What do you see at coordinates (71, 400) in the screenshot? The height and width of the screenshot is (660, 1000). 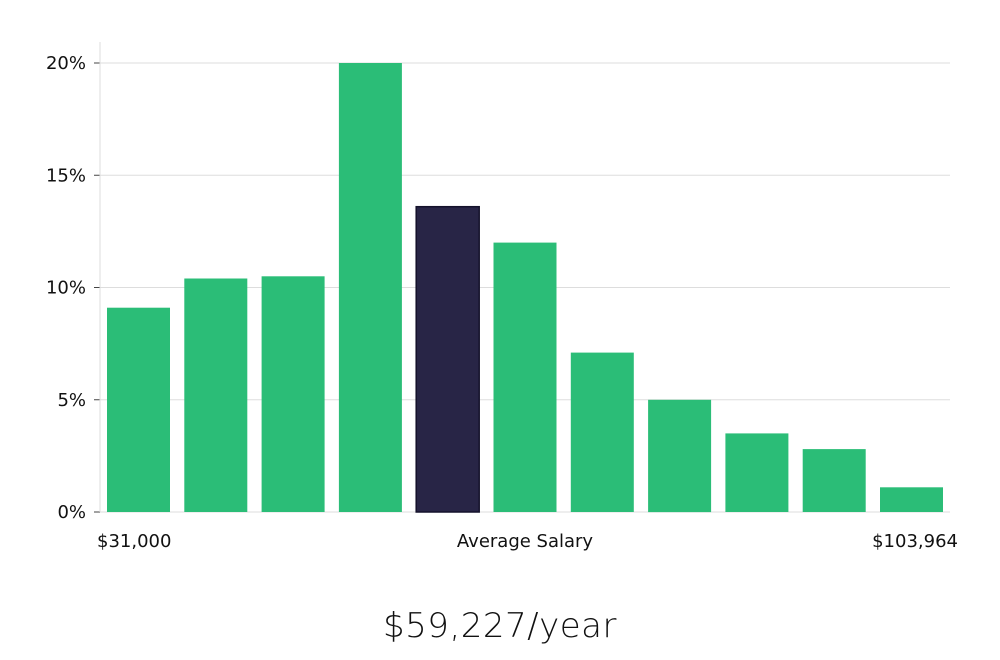 I see `y-tick-label: 5%` at bounding box center [71, 400].